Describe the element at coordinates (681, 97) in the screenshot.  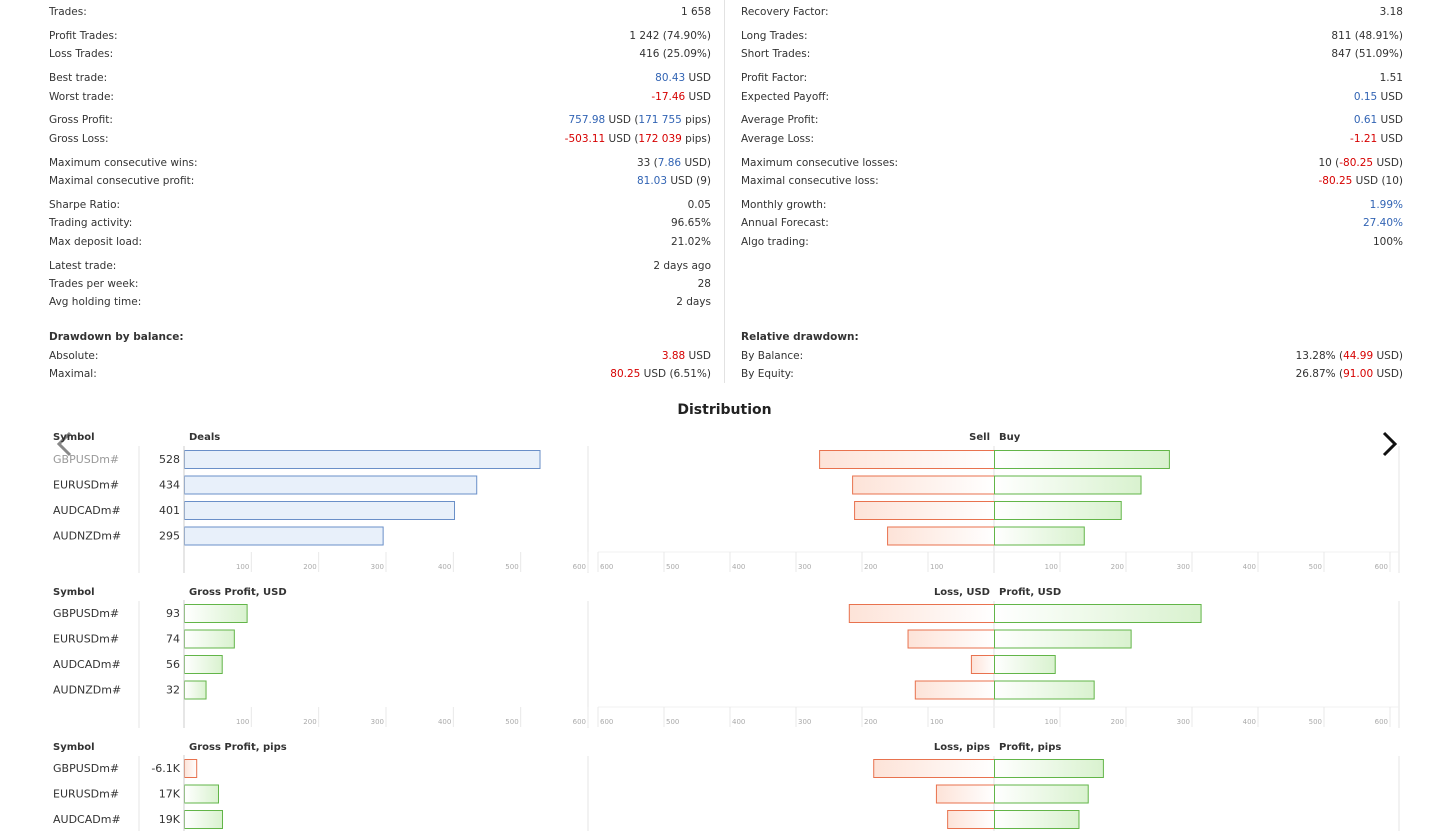
I see `stat-value: -17.46 USD` at that location.